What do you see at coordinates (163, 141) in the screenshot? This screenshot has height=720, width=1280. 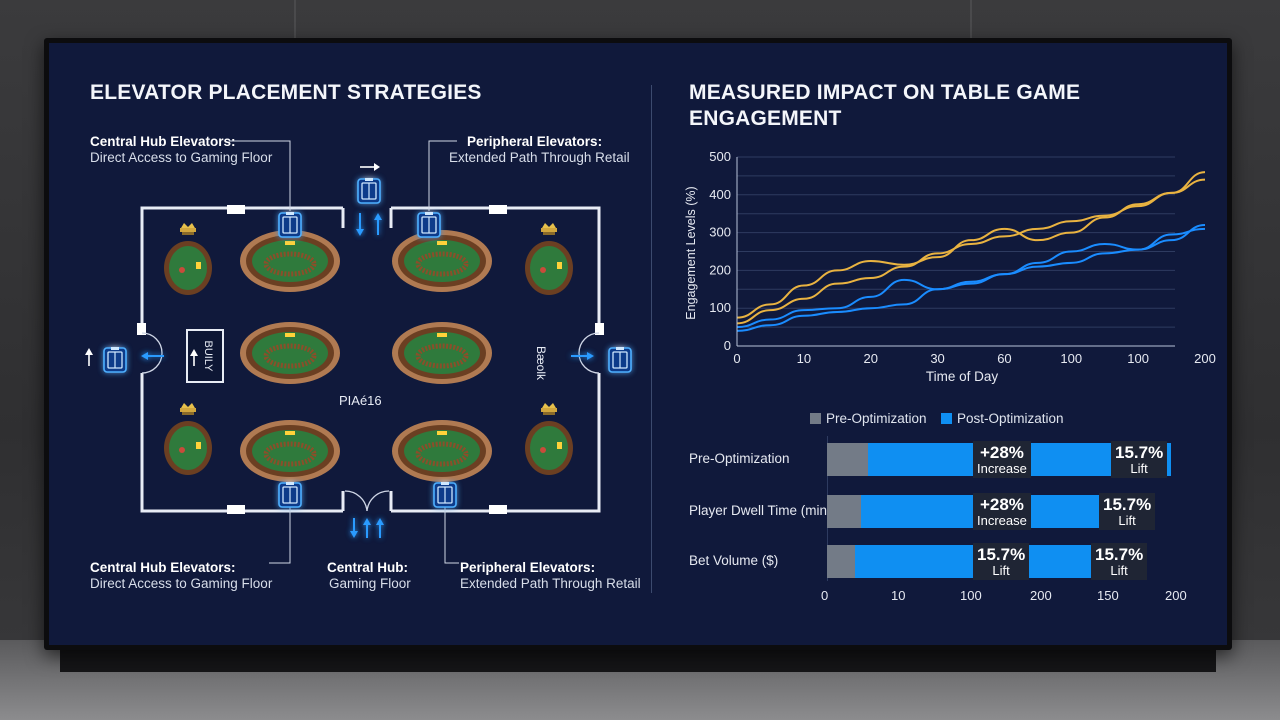 I see `callout-title-top-left: Central Hub Elevators:` at bounding box center [163, 141].